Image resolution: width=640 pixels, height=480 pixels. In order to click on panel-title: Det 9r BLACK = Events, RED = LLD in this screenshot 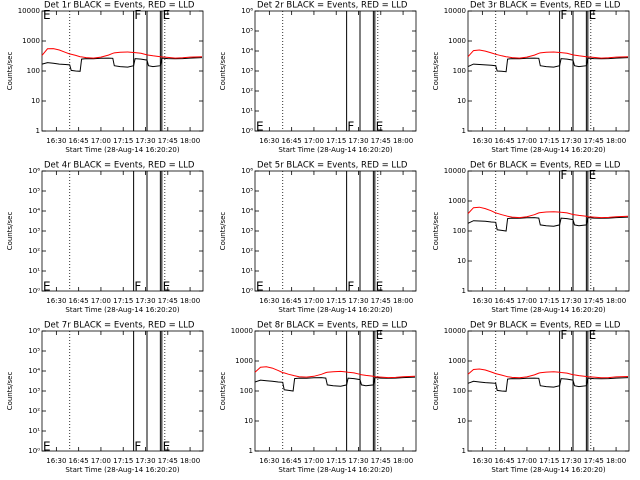, I will do `click(545, 326)`.